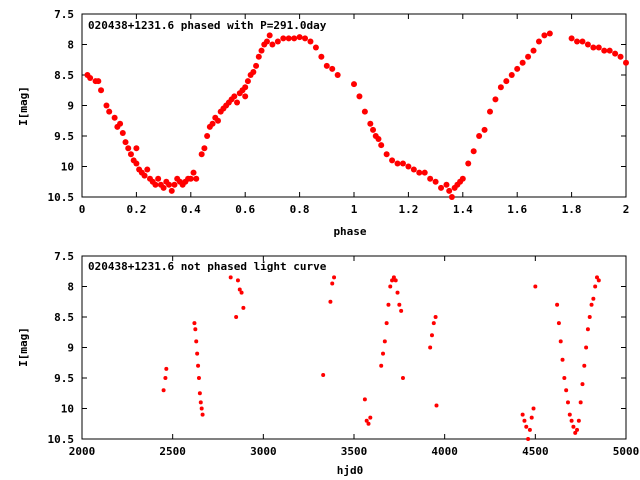 The width and height of the screenshot is (640, 480). Describe the element at coordinates (64, 317) in the screenshot. I see `y-tick-label: 8.5` at that location.